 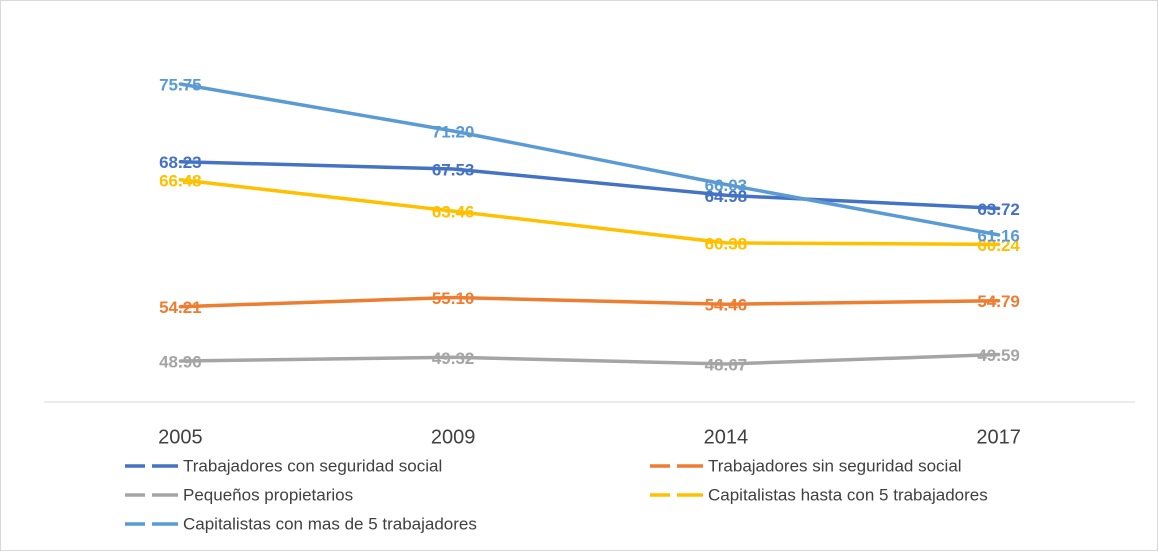 I want to click on data-label: 61.16, so click(x=998, y=235).